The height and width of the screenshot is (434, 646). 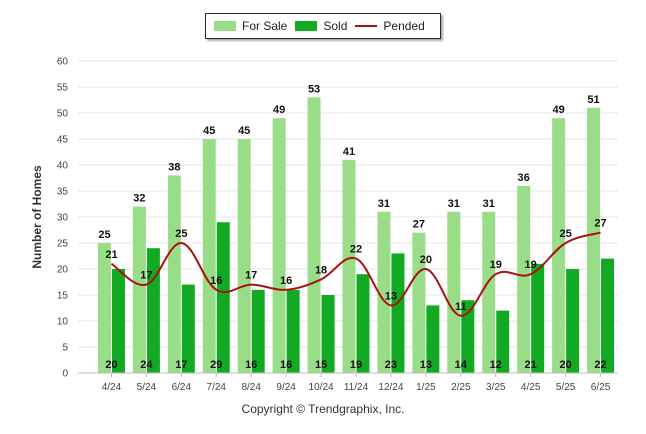 I want to click on legend-label-sold: Sold, so click(x=335, y=26).